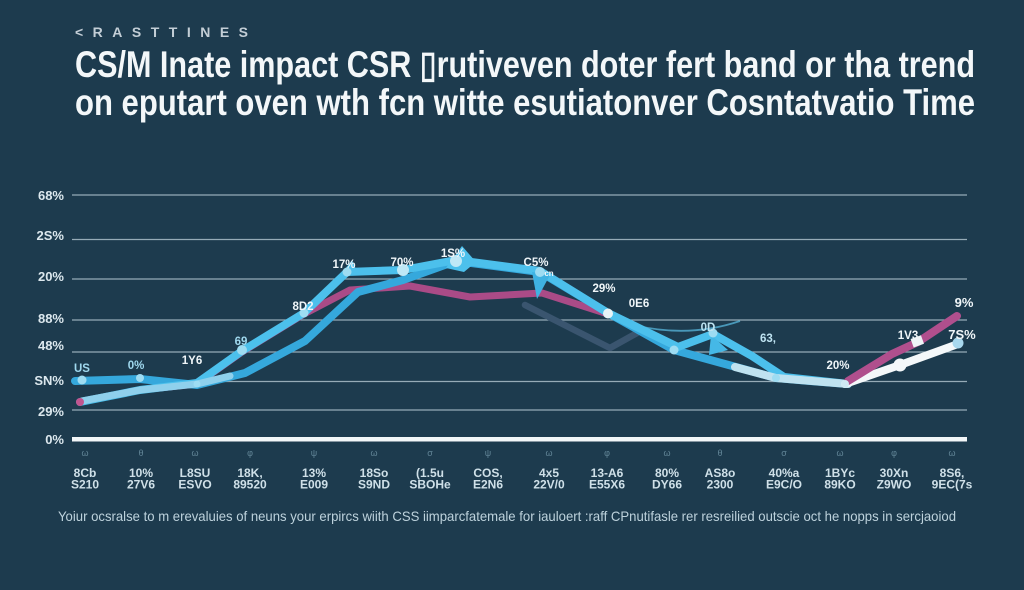 The image size is (1024, 590). What do you see at coordinates (194, 485) in the screenshot?
I see `svg-text: ESVO` at bounding box center [194, 485].